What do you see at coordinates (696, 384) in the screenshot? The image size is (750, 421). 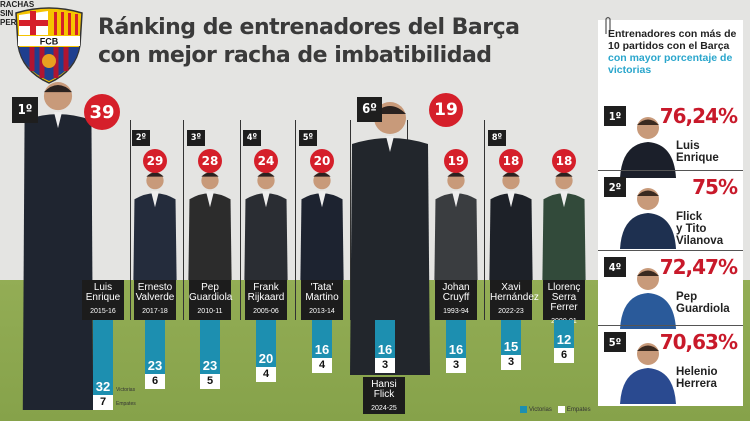 I see `panel-name-line-2: Herrera` at bounding box center [696, 384].